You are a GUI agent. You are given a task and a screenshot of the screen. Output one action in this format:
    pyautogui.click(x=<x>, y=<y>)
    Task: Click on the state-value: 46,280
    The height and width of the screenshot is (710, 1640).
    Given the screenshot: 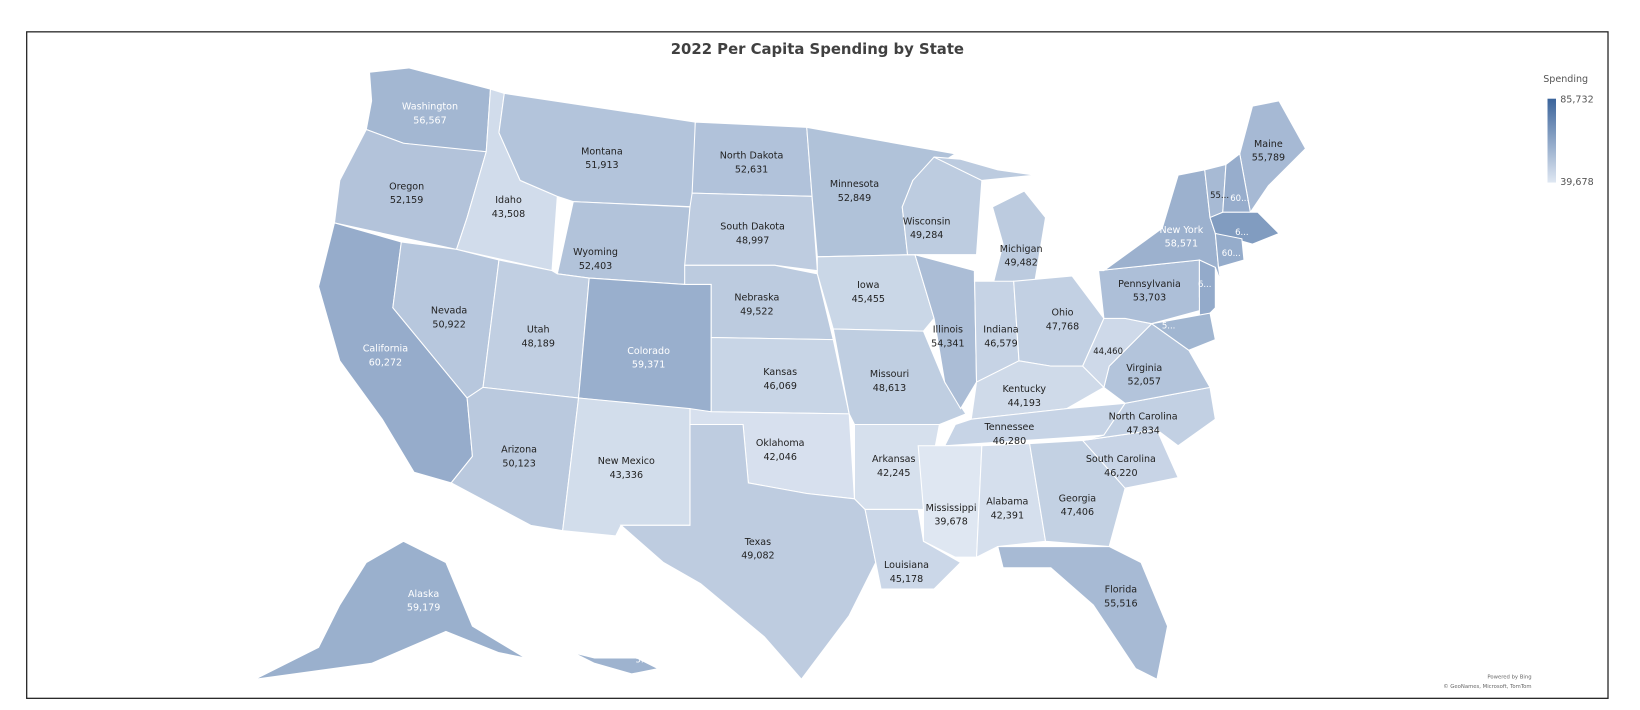 What is the action you would take?
    pyautogui.click(x=1009, y=441)
    